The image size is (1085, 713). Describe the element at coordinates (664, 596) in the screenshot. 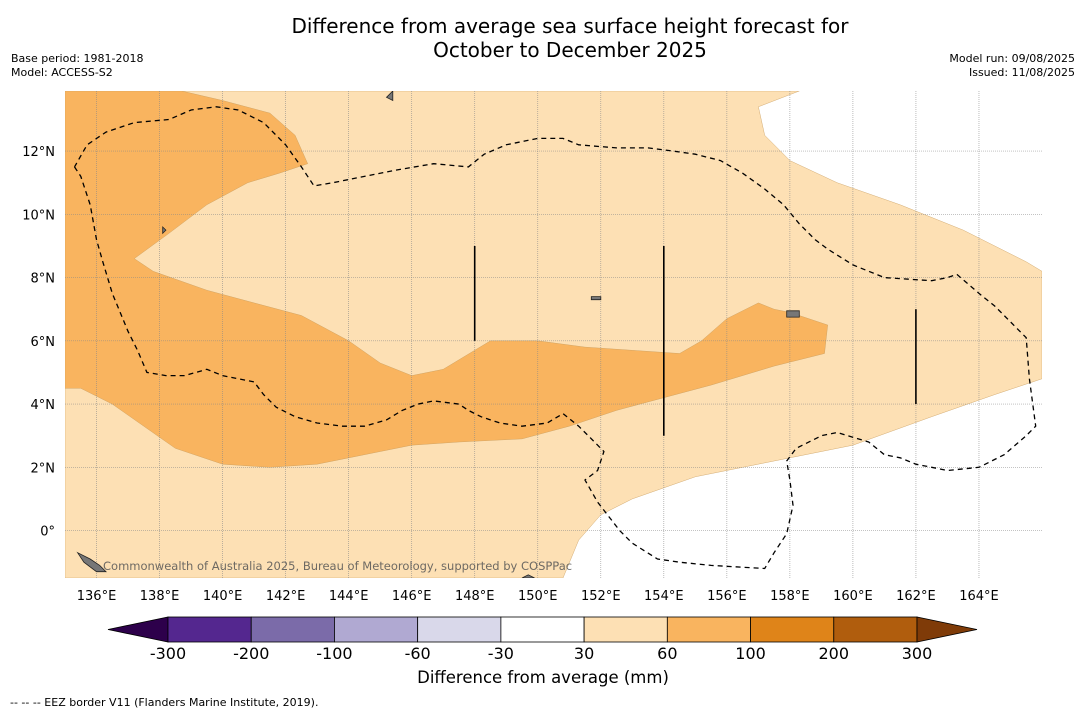

I see `x-tick-label: 154°E` at that location.